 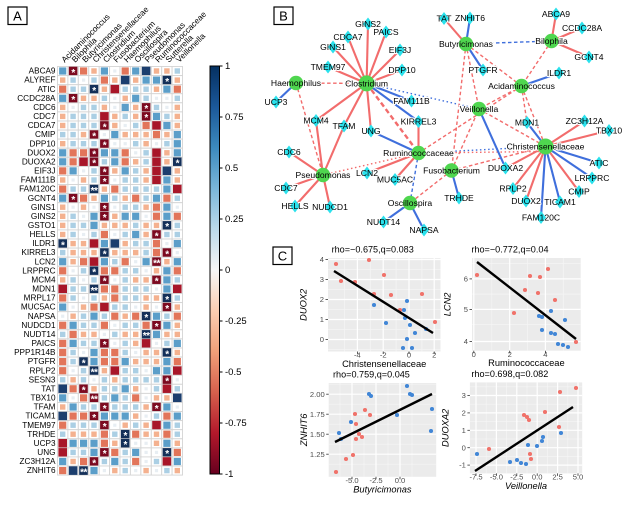 I want to click on svg-text: 3, so click(x=464, y=395).